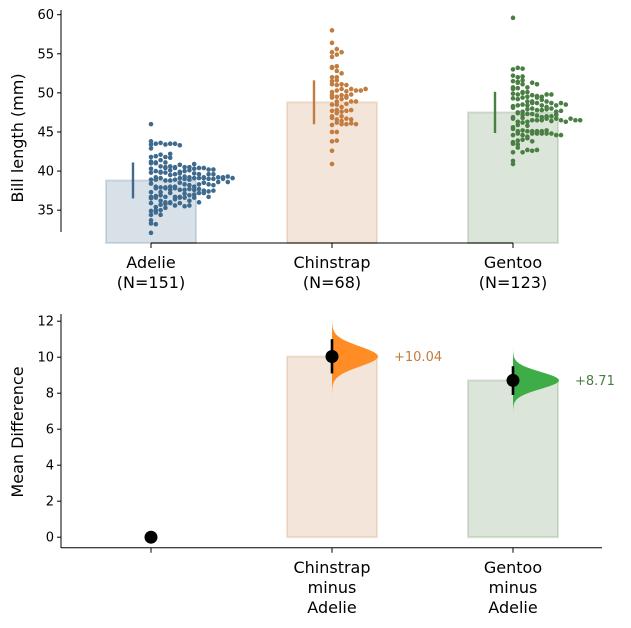 This screenshot has width=631, height=628. What do you see at coordinates (332, 282) in the screenshot?
I see `x-tick-label-chinstrap: (N=68)` at bounding box center [332, 282].